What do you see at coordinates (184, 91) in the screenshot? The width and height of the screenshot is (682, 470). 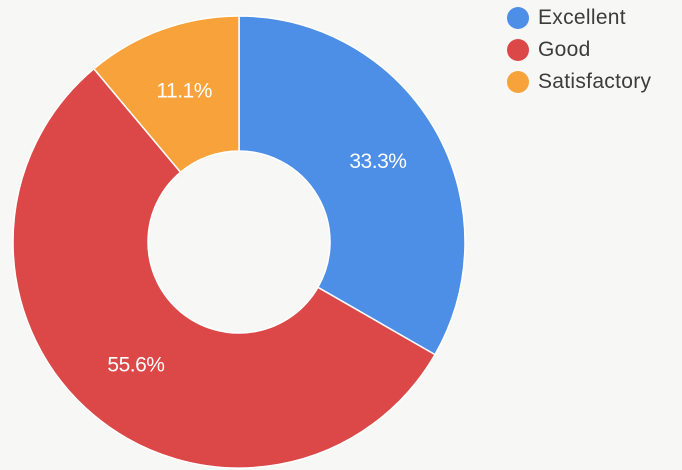 I see `slice-label-satisfactory: 11.1%` at bounding box center [184, 91].